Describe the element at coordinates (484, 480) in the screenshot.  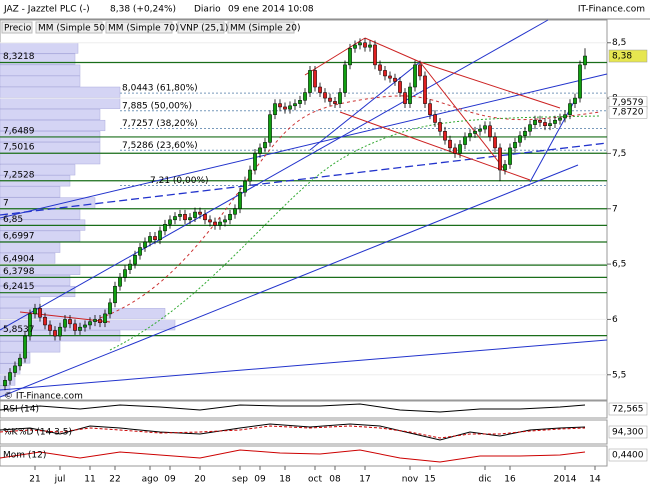
I see `x-tick-label: dic` at that location.